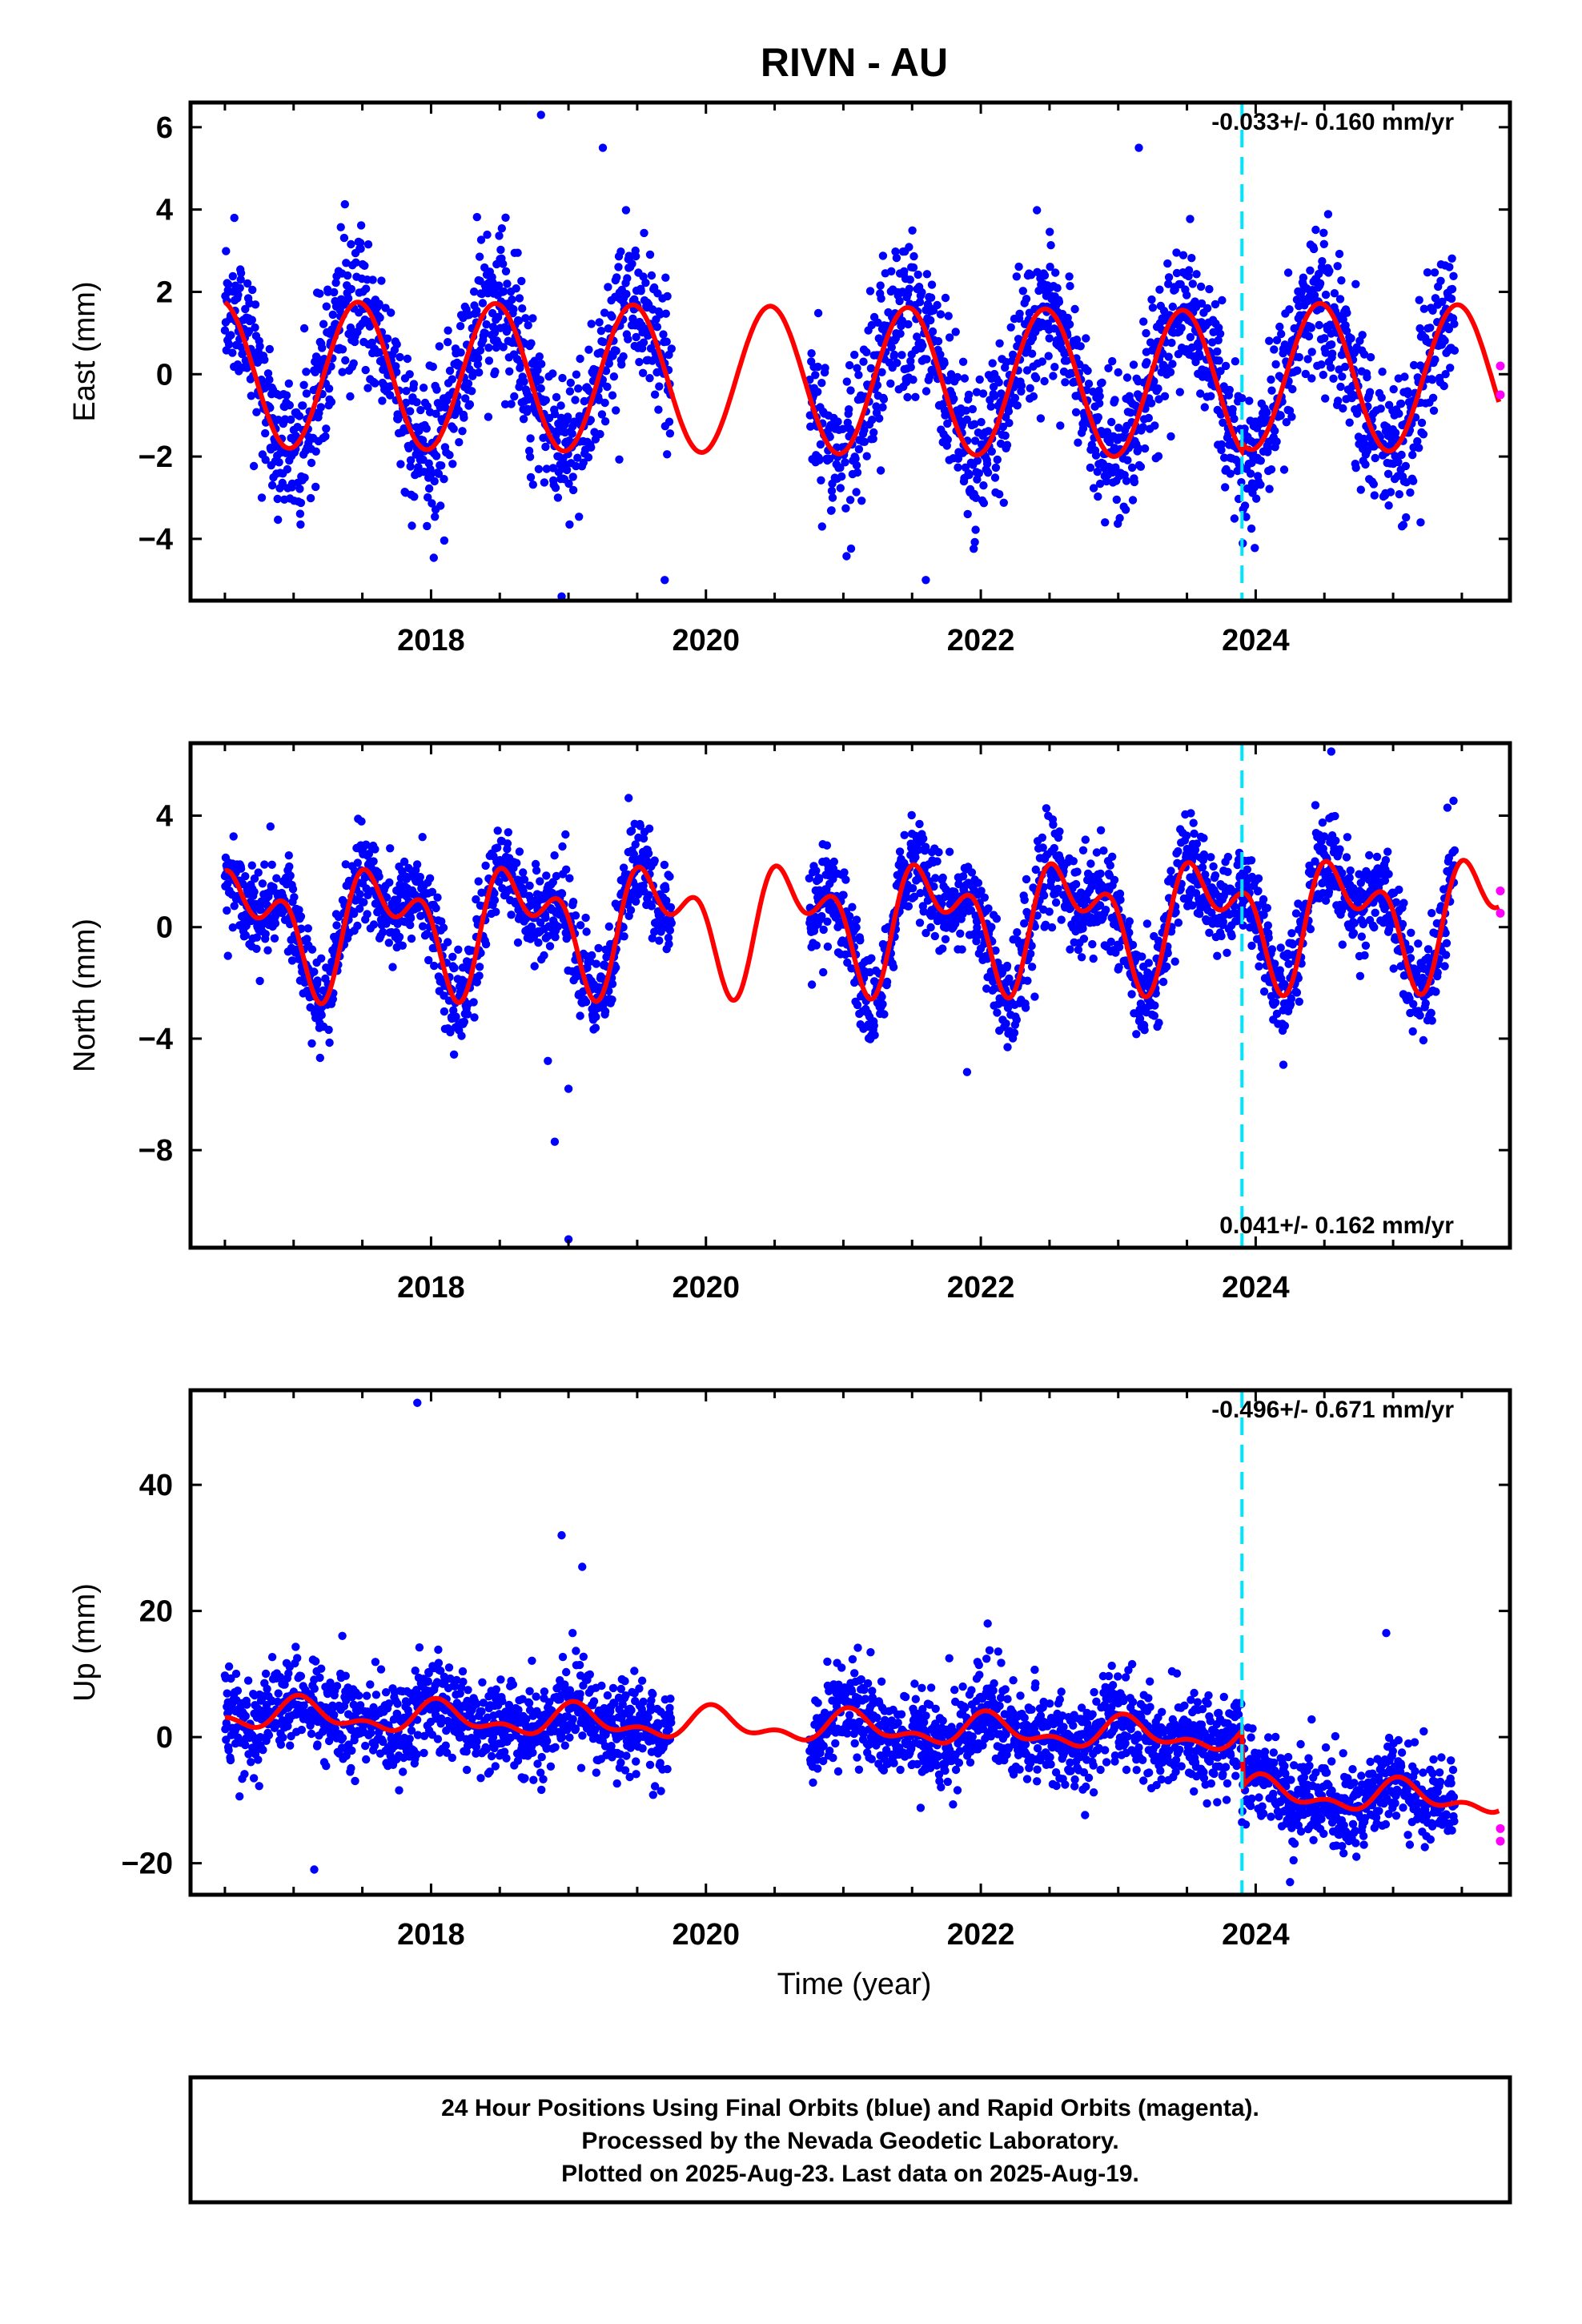  I want to click on x-tick-label: 2022, so click(981, 640).